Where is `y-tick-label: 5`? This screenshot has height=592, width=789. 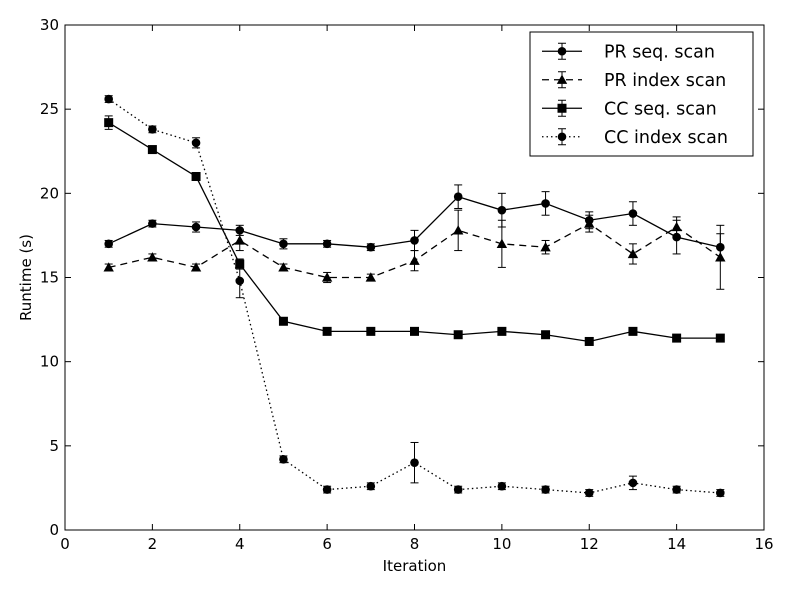 y-tick-label: 5 is located at coordinates (54, 446).